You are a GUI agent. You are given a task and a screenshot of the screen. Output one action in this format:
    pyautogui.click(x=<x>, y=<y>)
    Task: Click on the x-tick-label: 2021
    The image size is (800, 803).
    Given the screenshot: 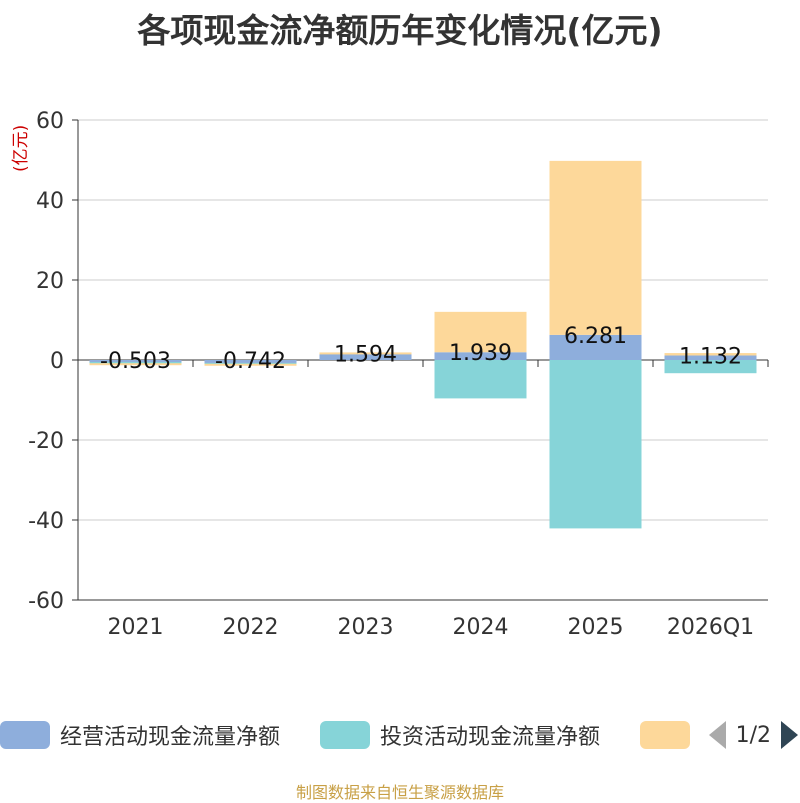 What is the action you would take?
    pyautogui.click(x=136, y=627)
    